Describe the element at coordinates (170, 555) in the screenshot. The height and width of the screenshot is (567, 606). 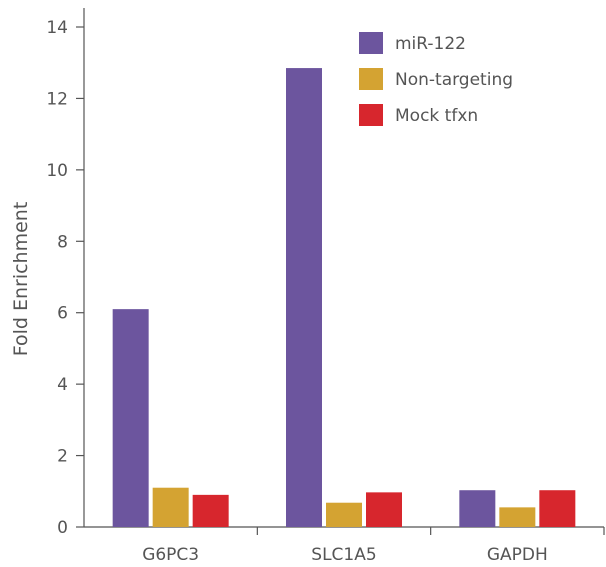
I see `x-tick-label: G6PC3` at that location.